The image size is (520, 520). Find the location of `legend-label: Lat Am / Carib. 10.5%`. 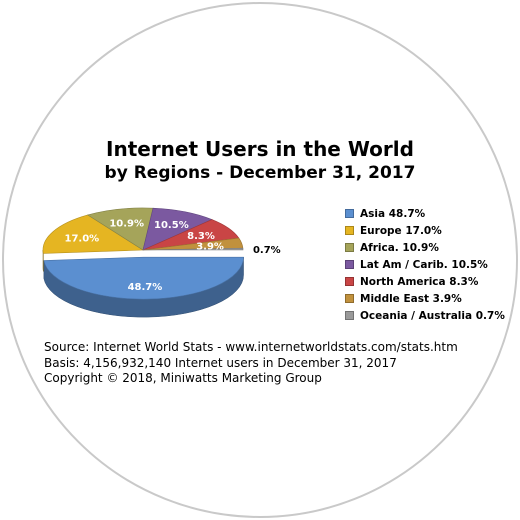

legend-label: Lat Am / Carib. 10.5% is located at coordinates (424, 264).